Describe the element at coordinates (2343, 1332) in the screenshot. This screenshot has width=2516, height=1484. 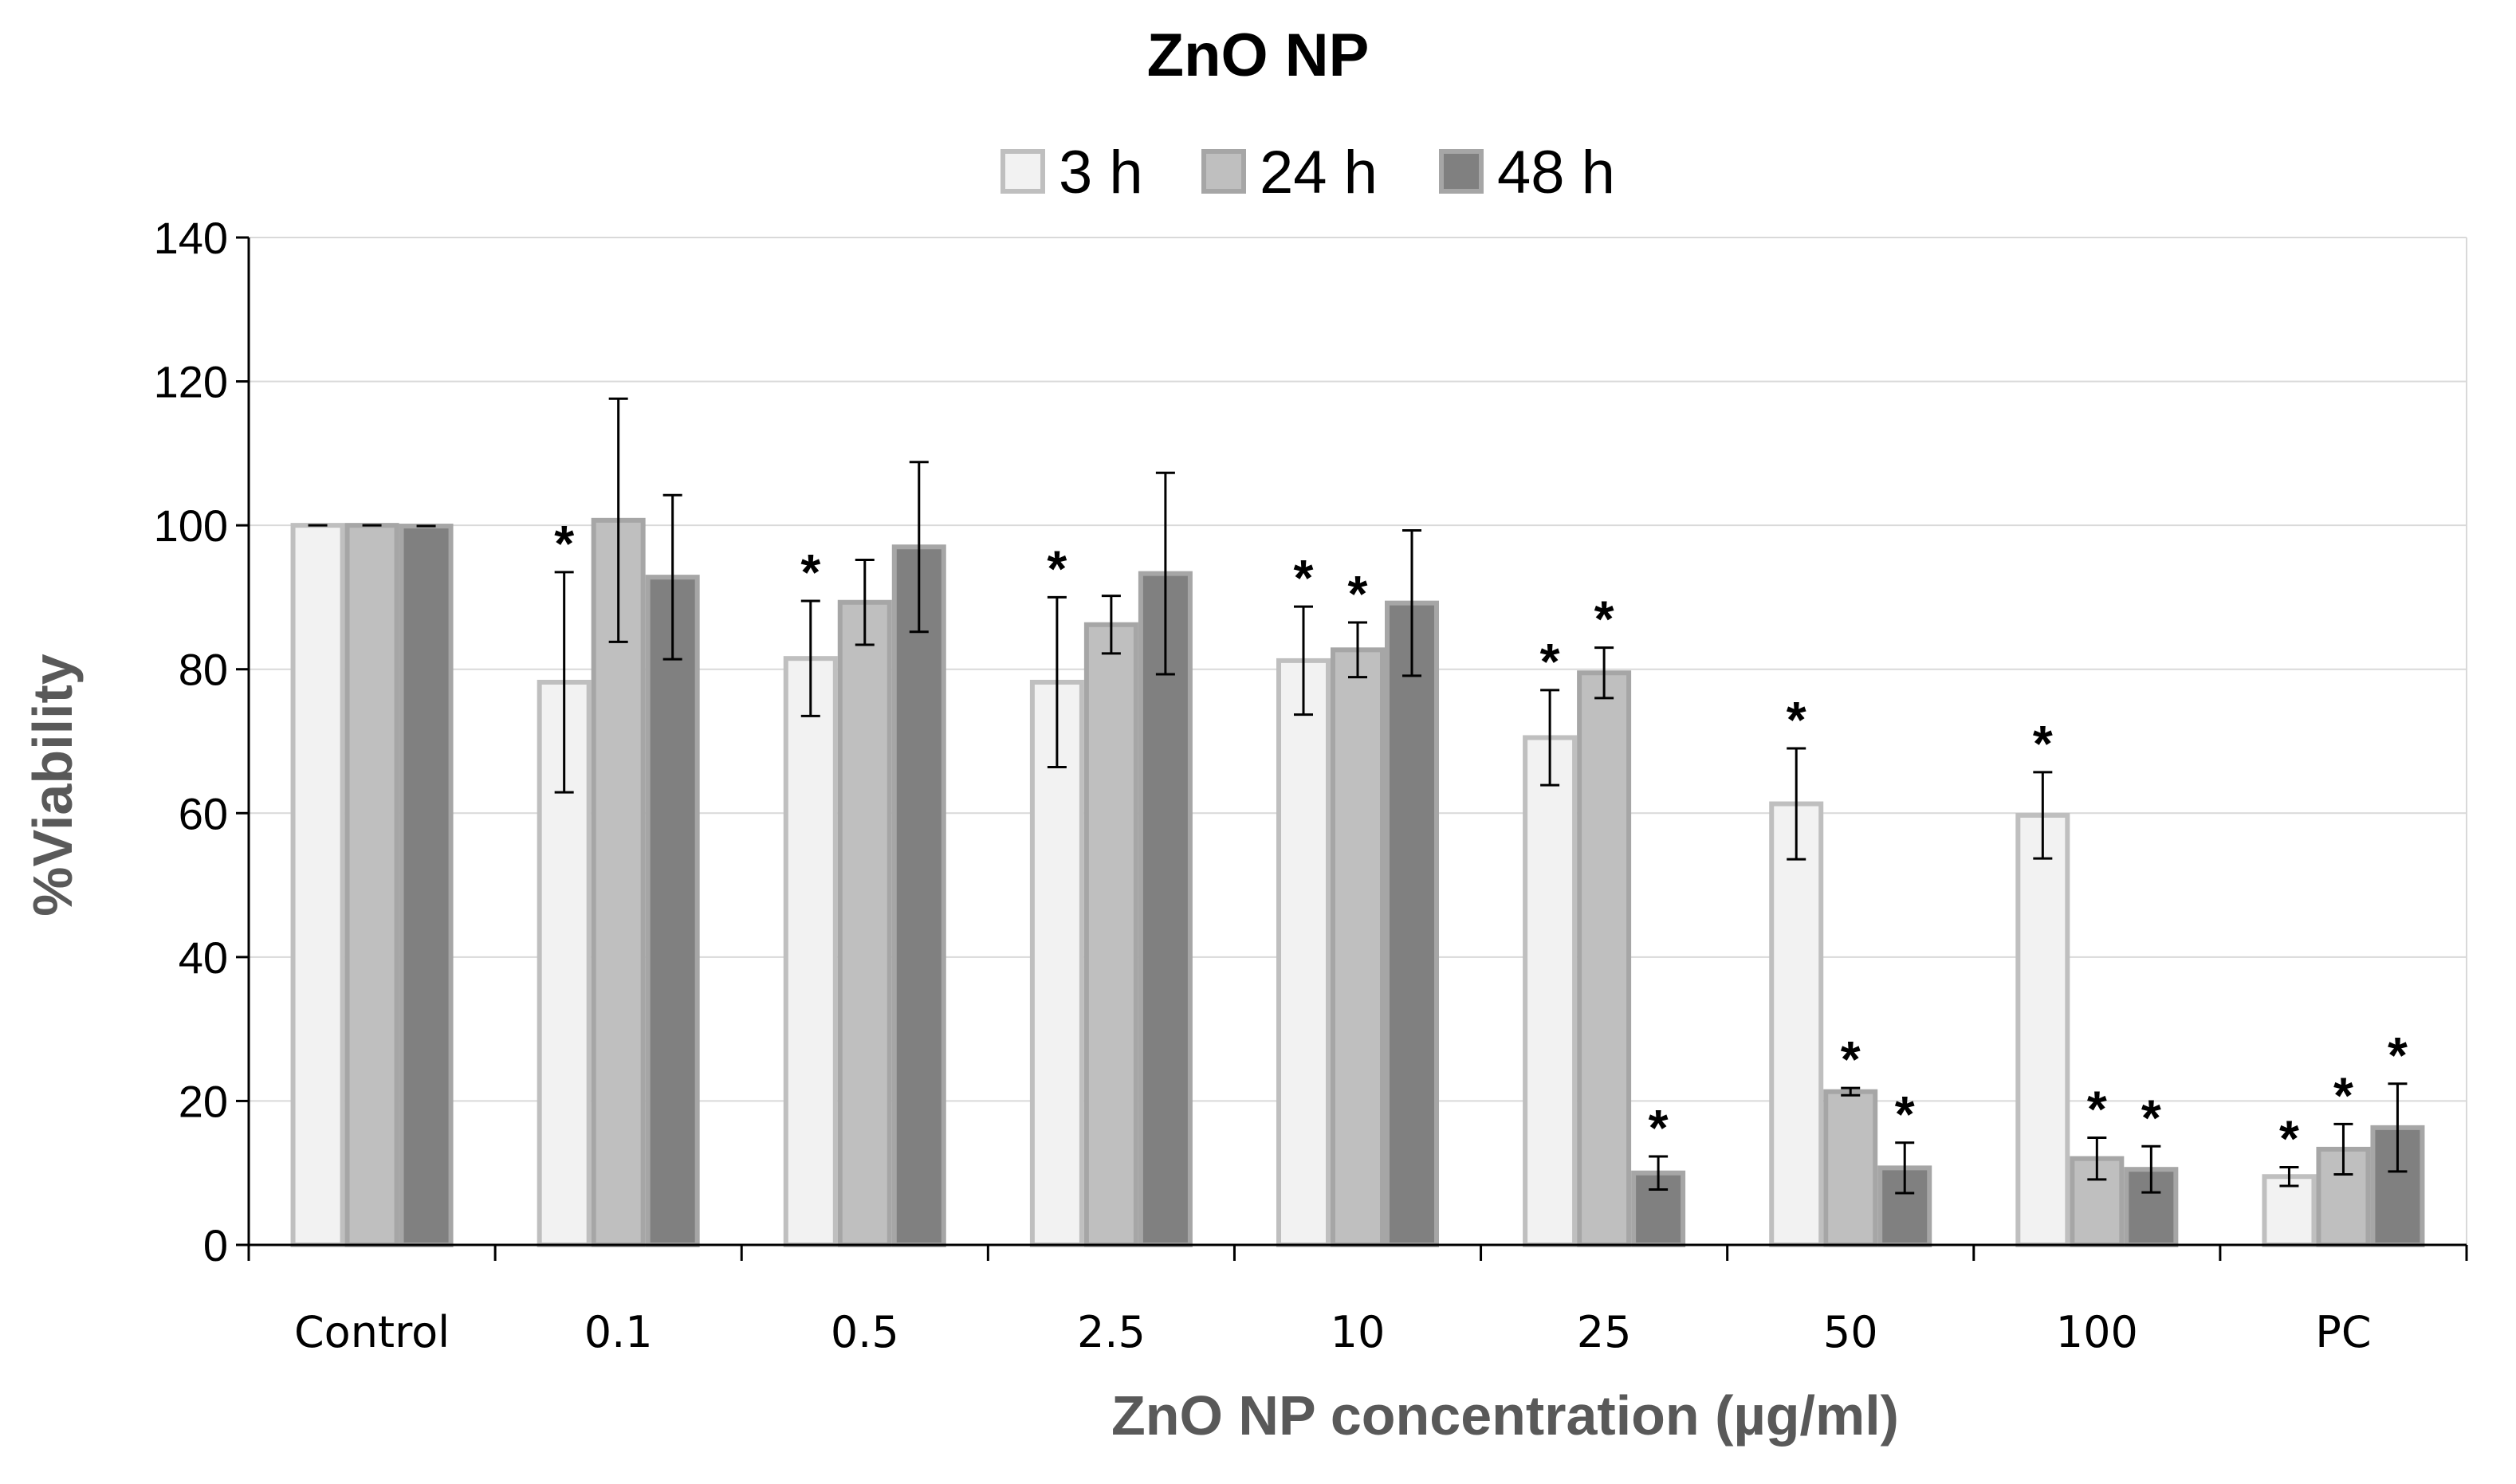
I see `x-tick-label: PC` at that location.